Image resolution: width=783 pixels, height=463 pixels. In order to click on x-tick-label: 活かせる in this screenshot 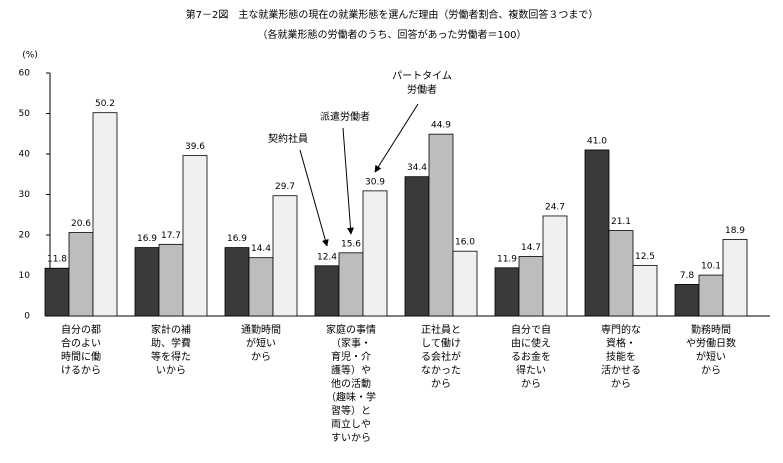, I will do `click(621, 371)`.